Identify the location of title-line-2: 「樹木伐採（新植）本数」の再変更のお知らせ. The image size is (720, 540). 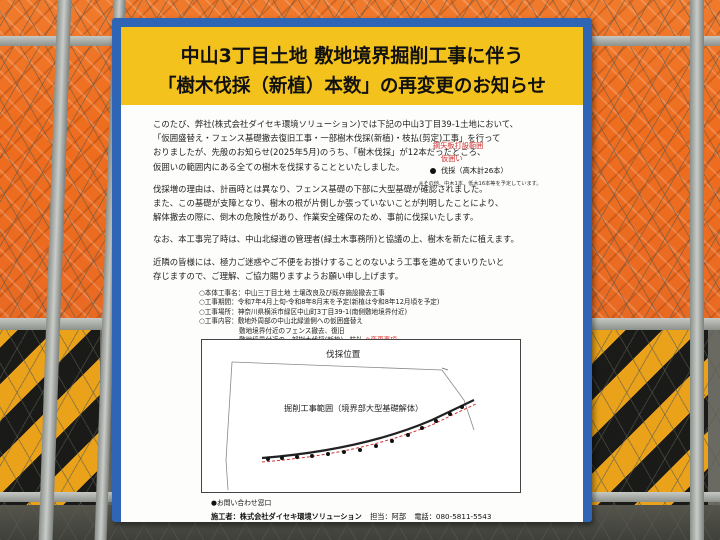
(352, 86).